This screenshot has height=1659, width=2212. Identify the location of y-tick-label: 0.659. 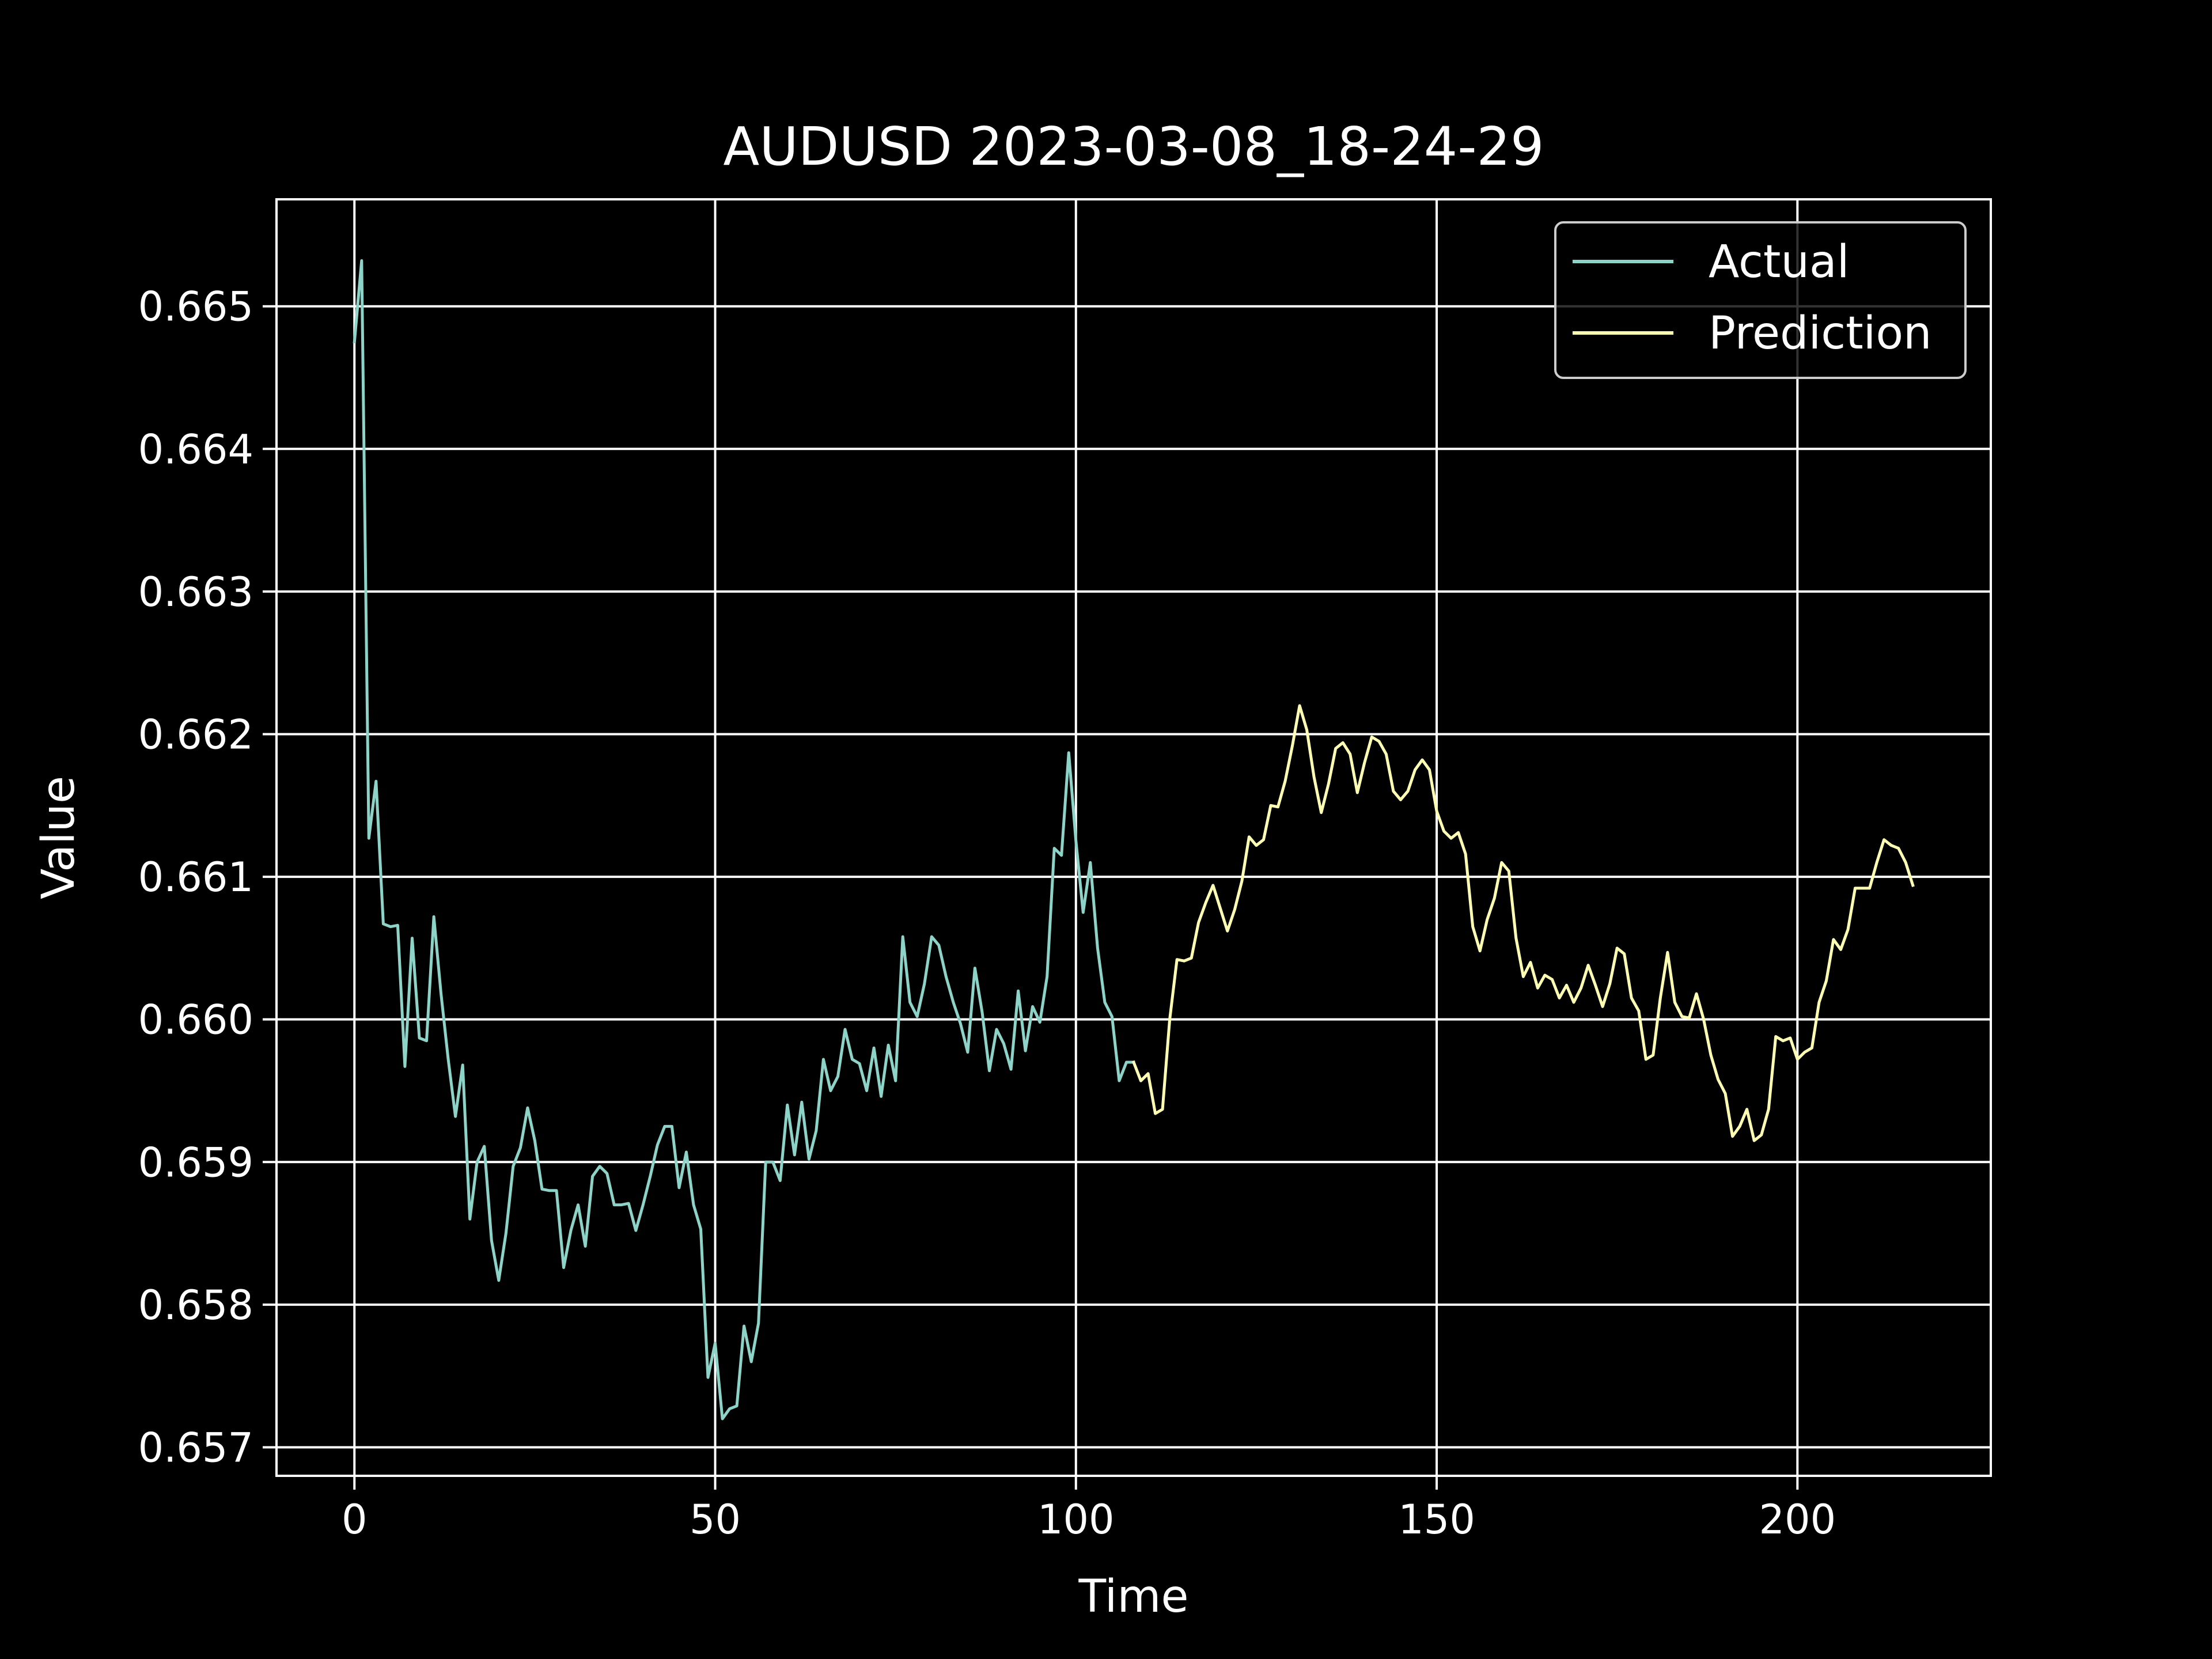
(195, 1162).